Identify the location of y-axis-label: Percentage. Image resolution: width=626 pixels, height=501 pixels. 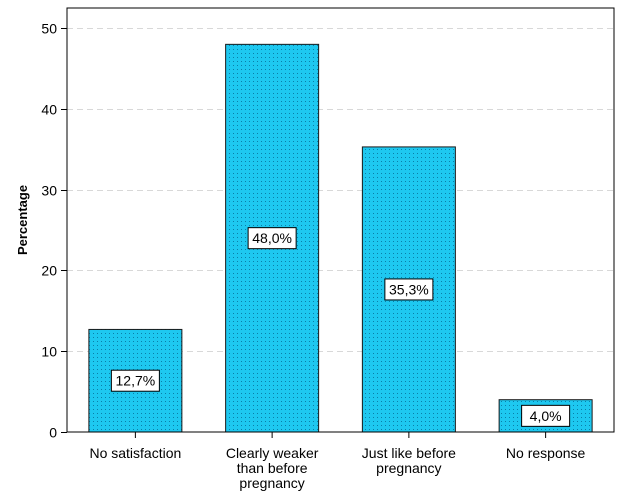
(22, 220).